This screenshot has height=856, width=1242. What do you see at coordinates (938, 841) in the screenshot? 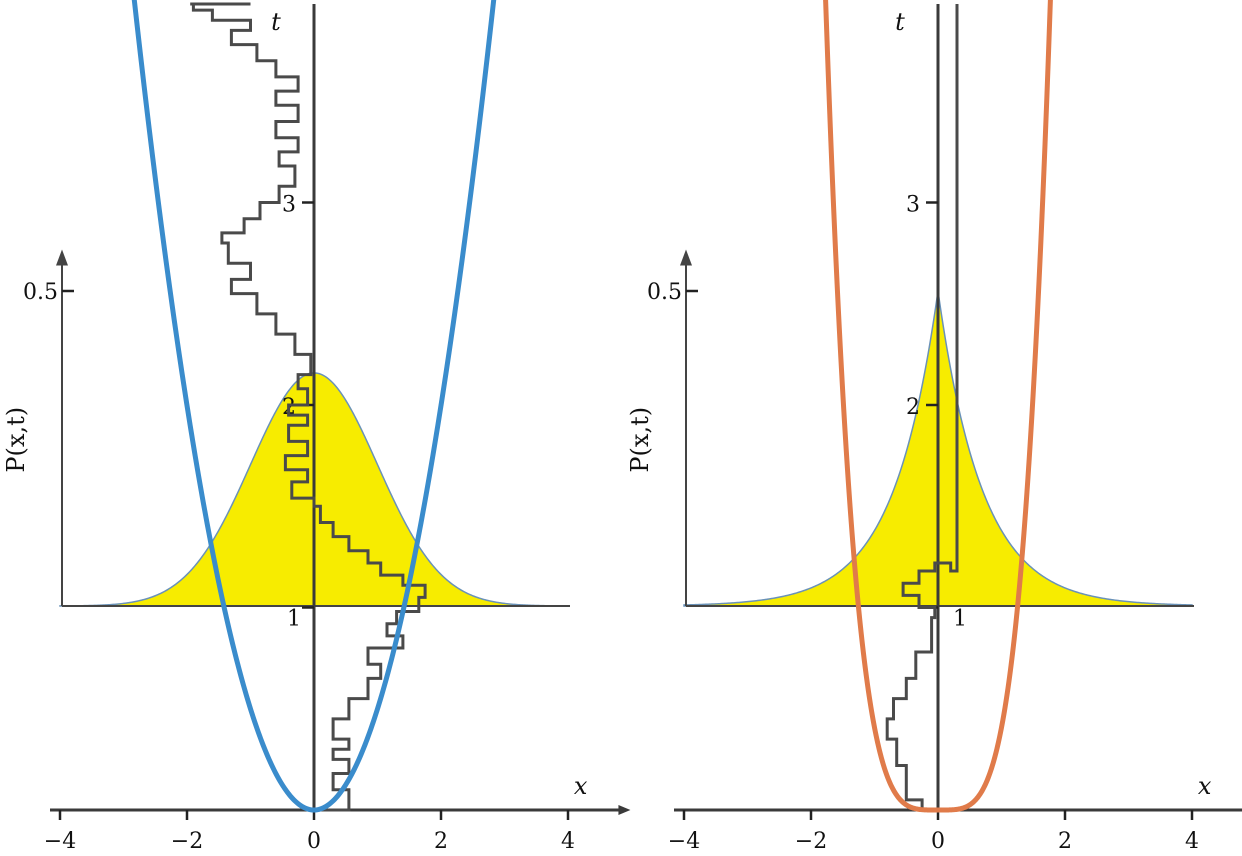
I see `right-x-tick-label-2: 0` at bounding box center [938, 841].